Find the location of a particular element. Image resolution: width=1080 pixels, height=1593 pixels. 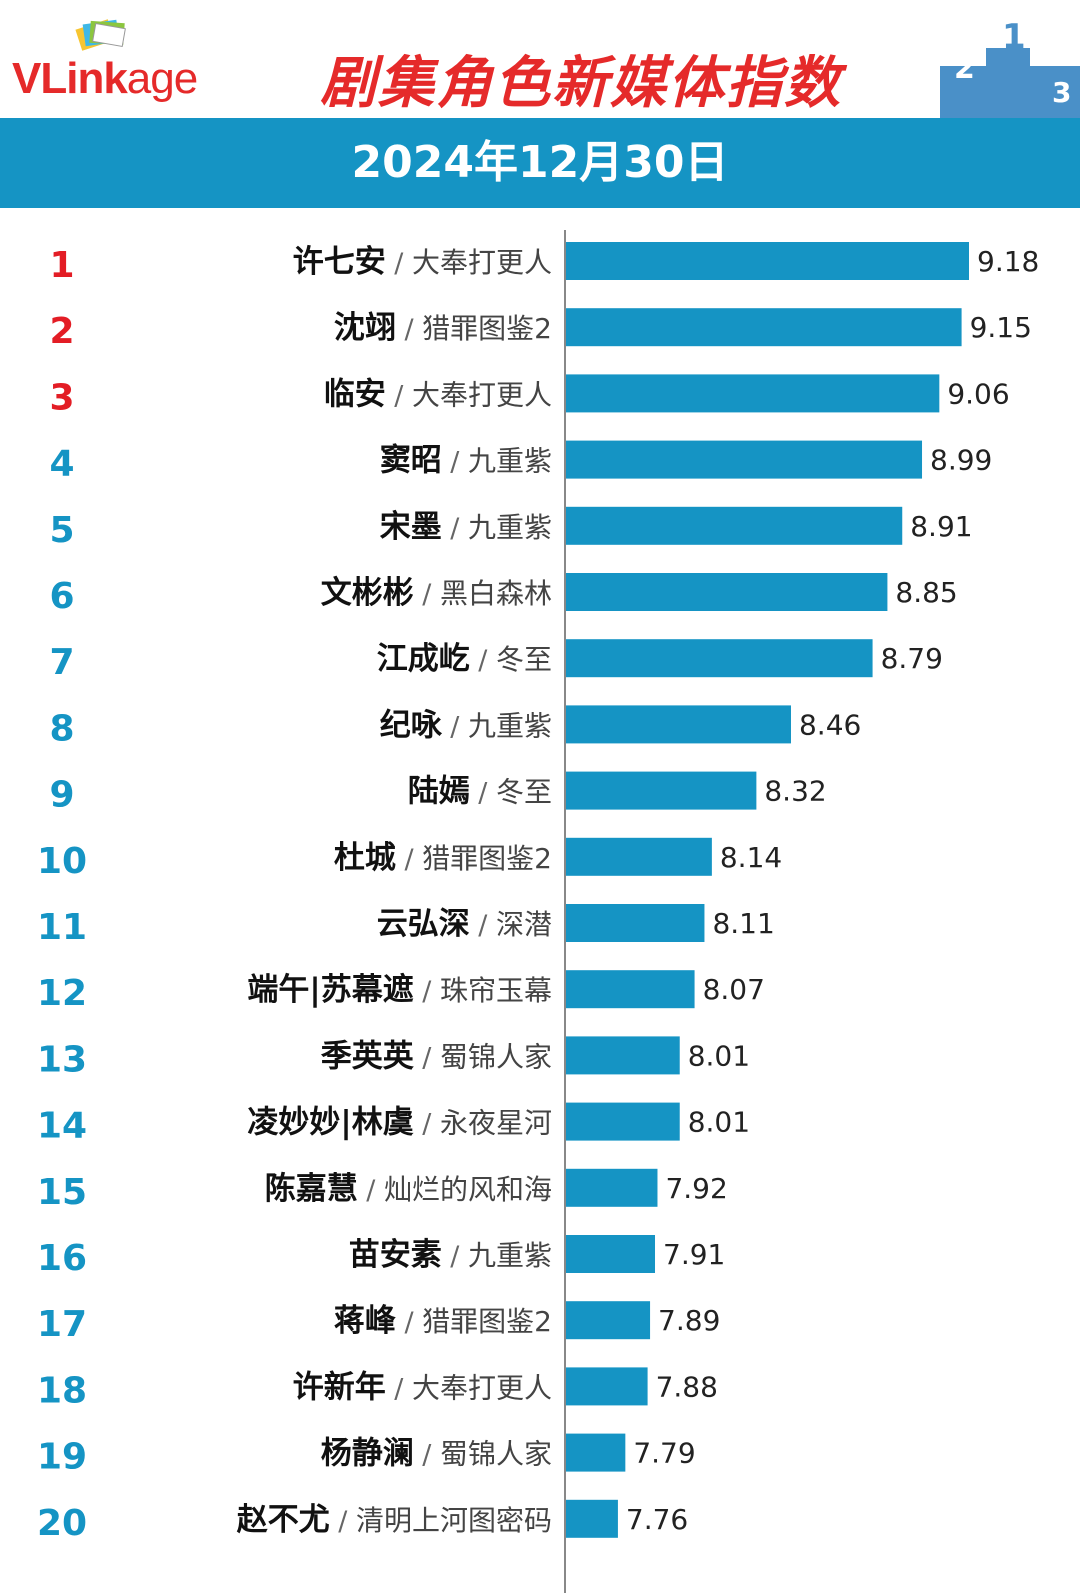

rank-number: 5 is located at coordinates (61, 530).